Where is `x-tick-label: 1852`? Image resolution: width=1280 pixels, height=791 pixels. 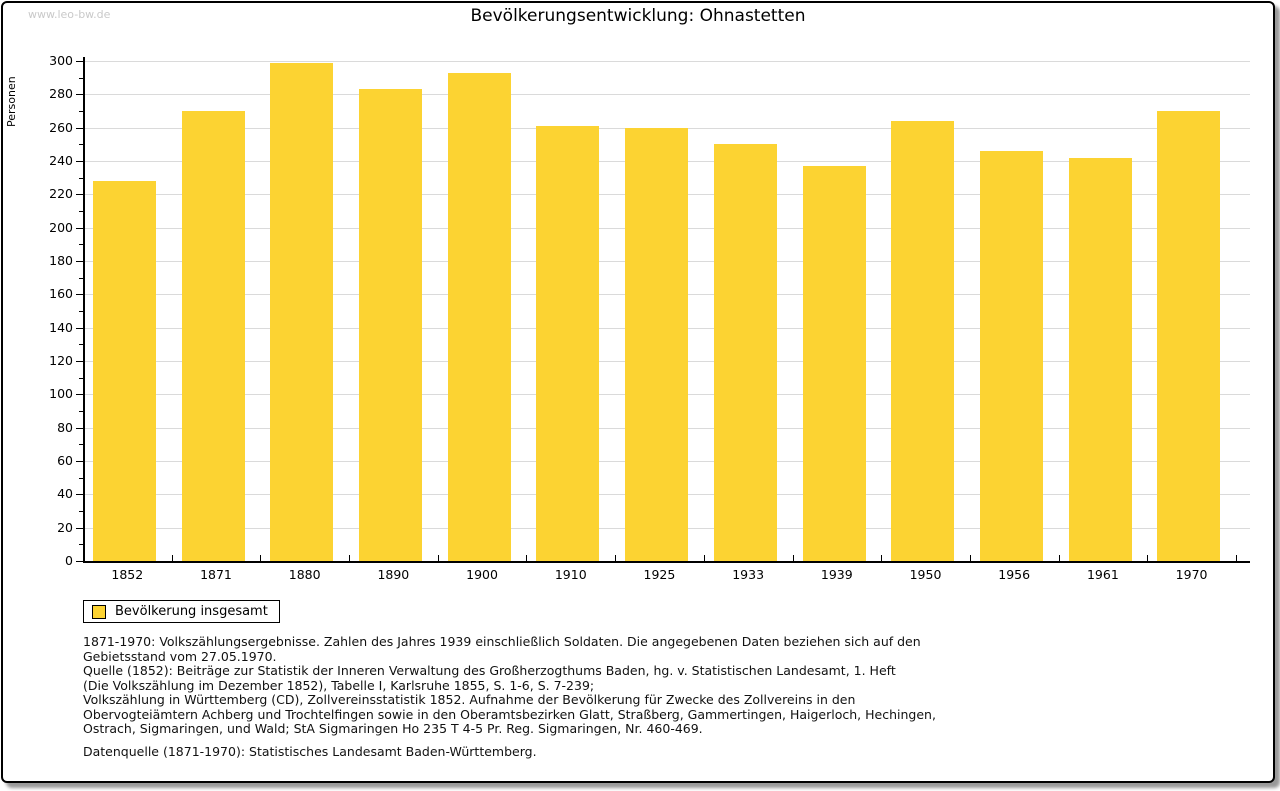
x-tick-label: 1852 is located at coordinates (127, 574).